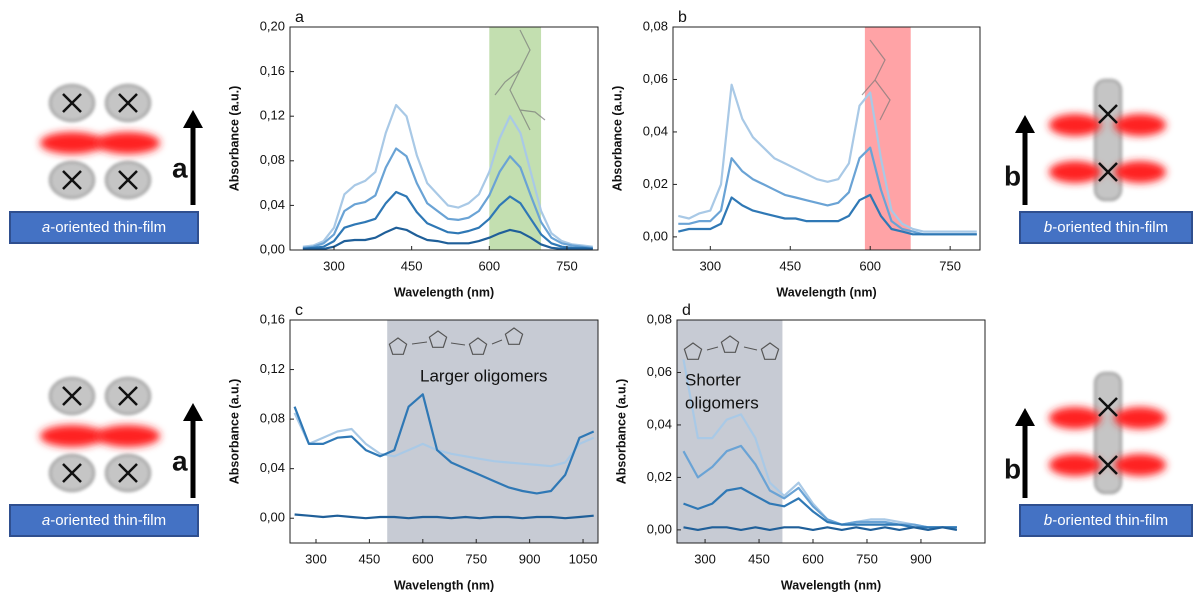  What do you see at coordinates (583, 558) in the screenshot?
I see `x-tick-label: 1050` at bounding box center [583, 558].